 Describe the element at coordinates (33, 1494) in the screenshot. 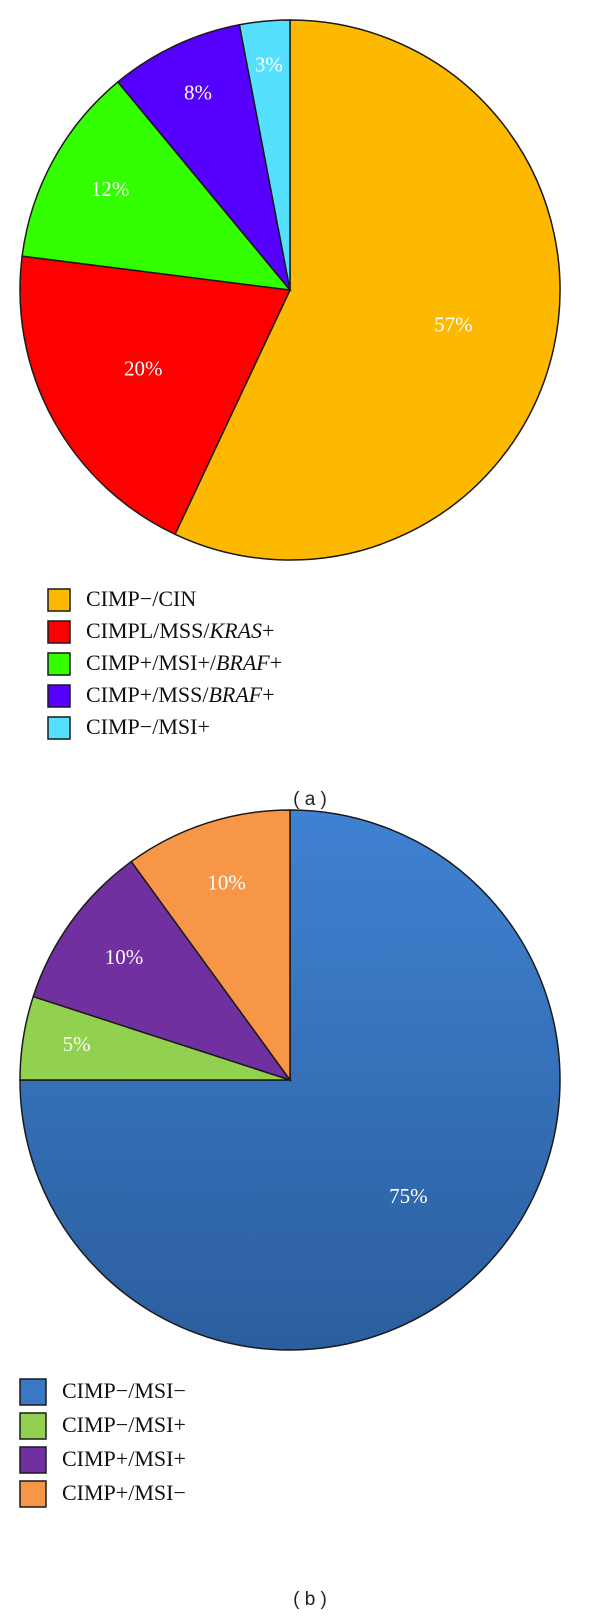

I see `legend-b-swatch-cimpplus-msiminus` at that location.